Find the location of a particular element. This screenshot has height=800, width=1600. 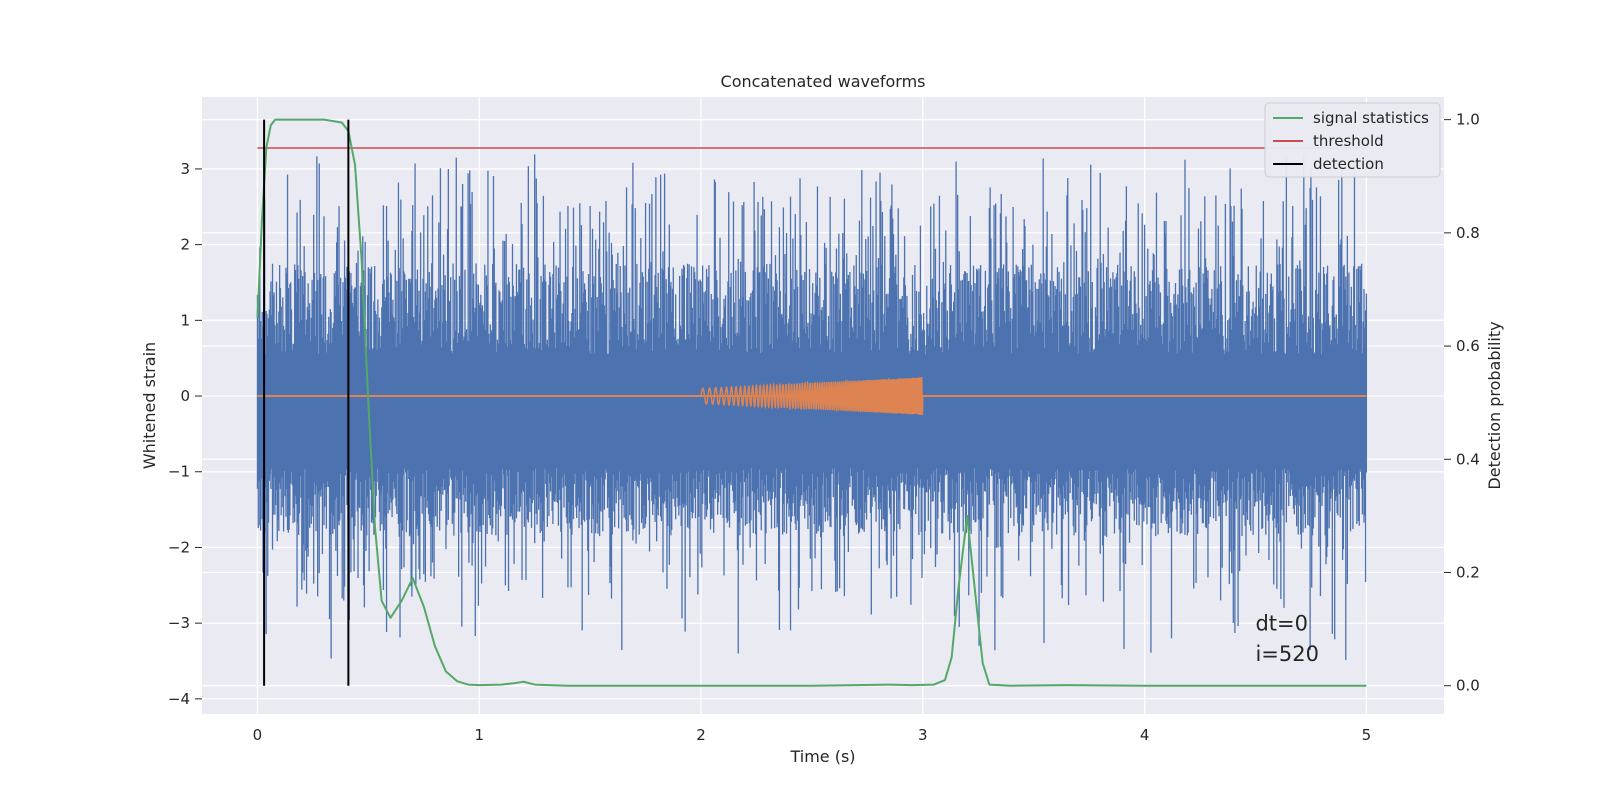

y-axis-label: Whitened strain is located at coordinates (149, 405).